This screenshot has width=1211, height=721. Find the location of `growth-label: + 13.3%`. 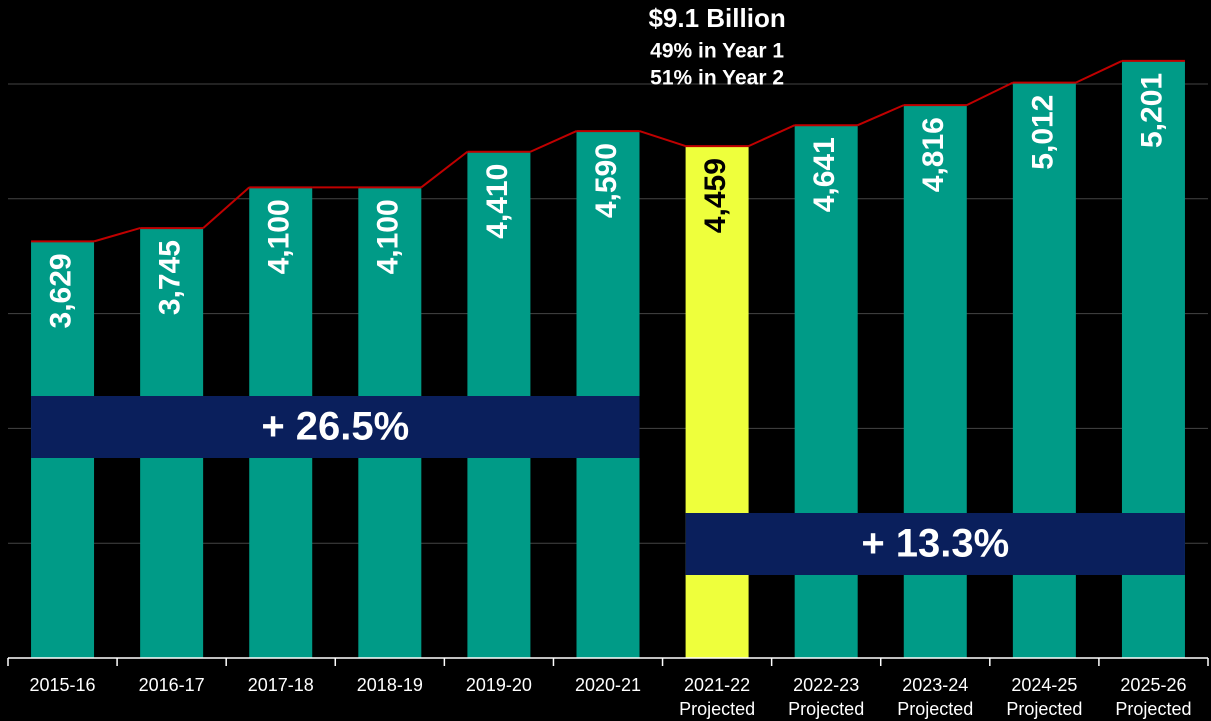

growth-label: + 13.3% is located at coordinates (935, 544).